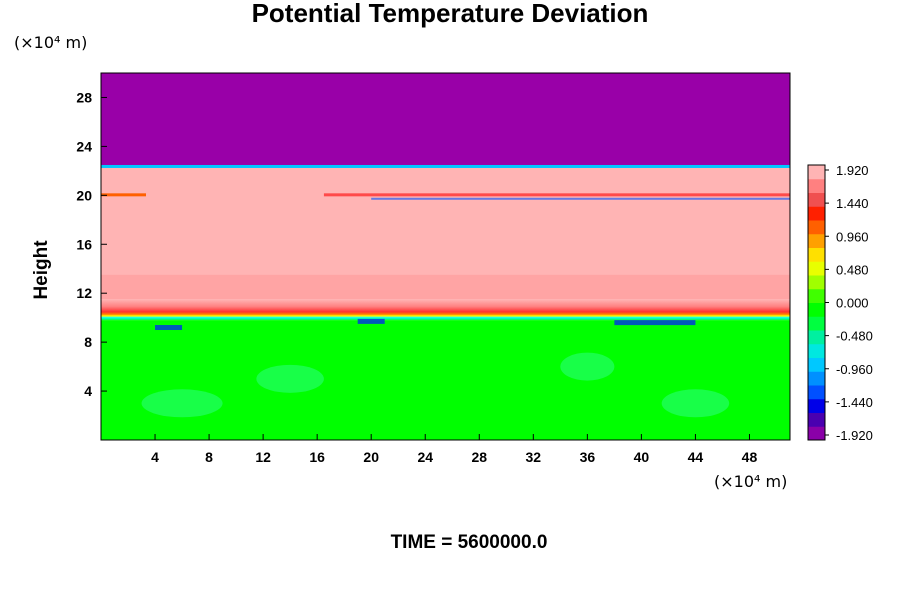 This screenshot has width=900, height=600. Describe the element at coordinates (588, 457) in the screenshot. I see `x-tick-label: 36` at that location.